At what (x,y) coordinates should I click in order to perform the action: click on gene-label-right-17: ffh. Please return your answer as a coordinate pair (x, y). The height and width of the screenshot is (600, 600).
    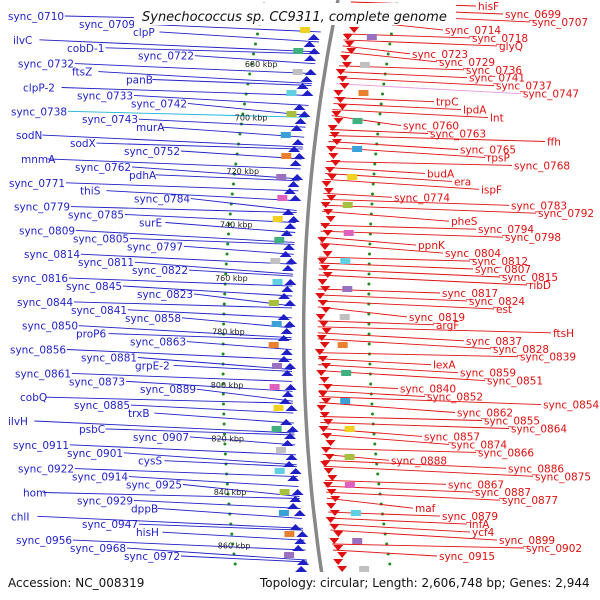
    Looking at the image, I should click on (554, 143).